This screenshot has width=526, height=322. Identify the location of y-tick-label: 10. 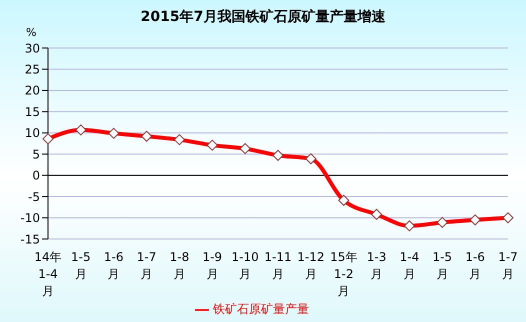
(32, 133).